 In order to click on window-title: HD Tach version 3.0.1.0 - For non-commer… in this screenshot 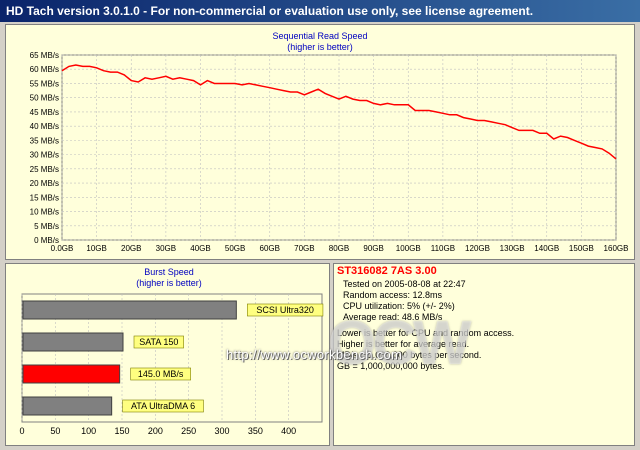, I will do `click(270, 11)`.